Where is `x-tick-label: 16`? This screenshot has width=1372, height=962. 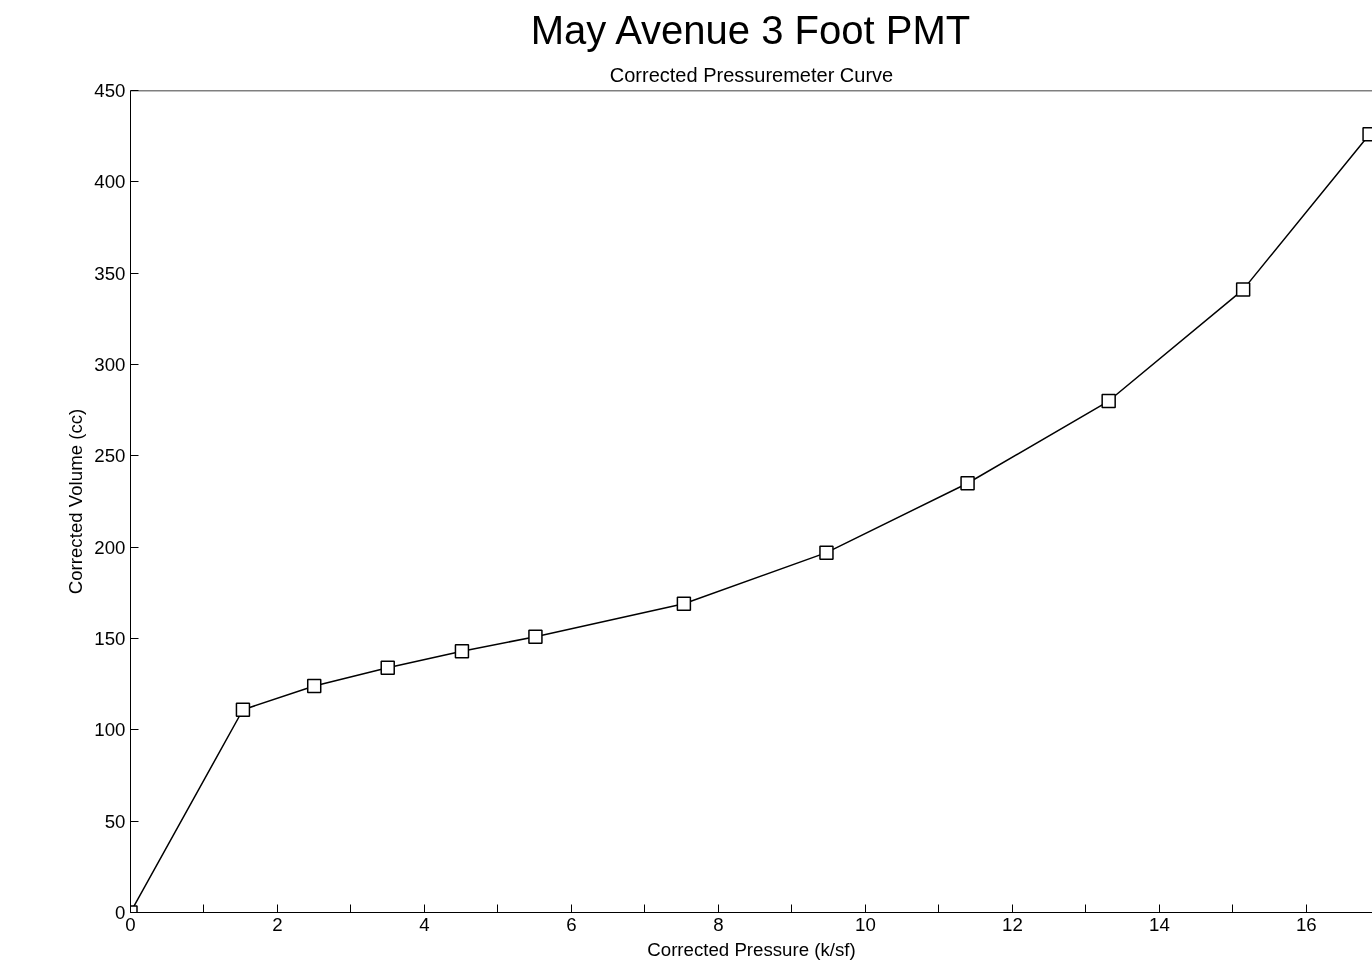 x-tick-label: 16 is located at coordinates (1306, 924).